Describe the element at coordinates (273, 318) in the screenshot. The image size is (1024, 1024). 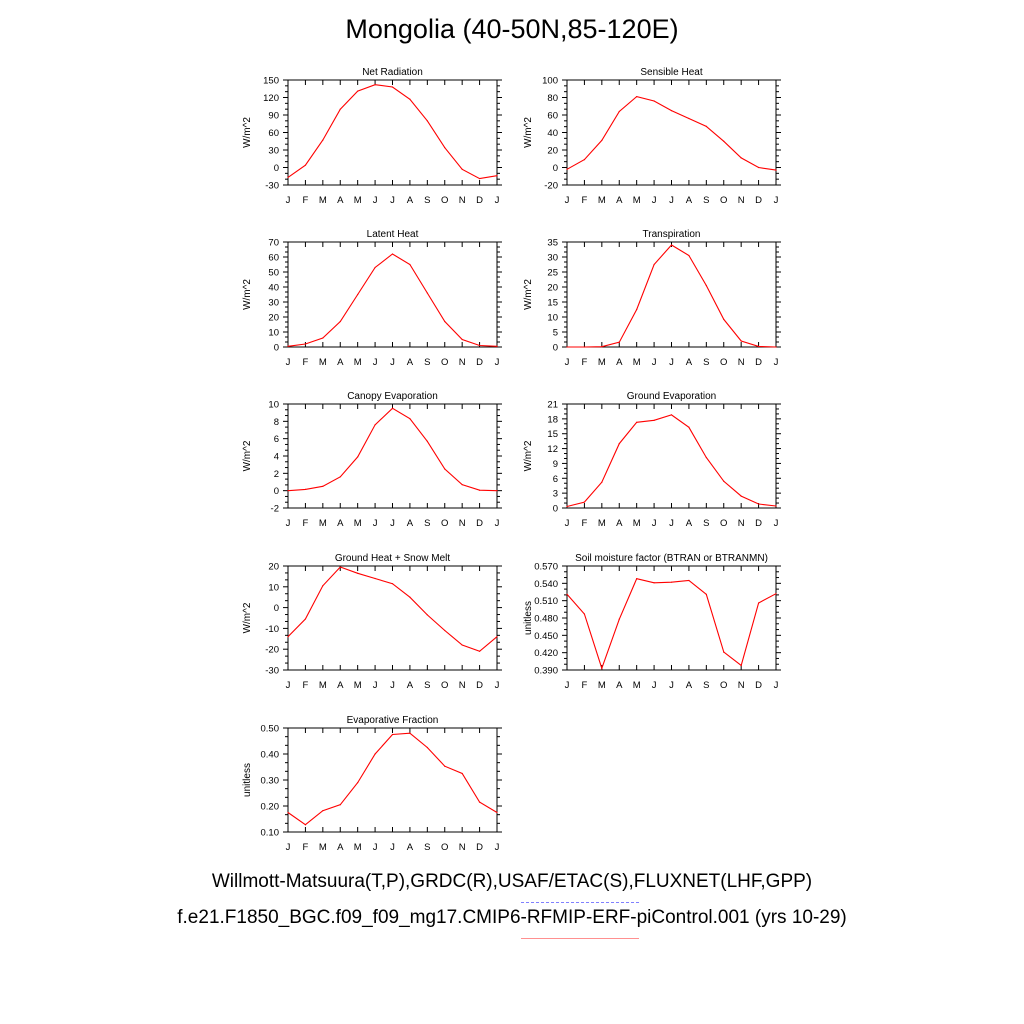
I see `y-tick-label: 20` at that location.